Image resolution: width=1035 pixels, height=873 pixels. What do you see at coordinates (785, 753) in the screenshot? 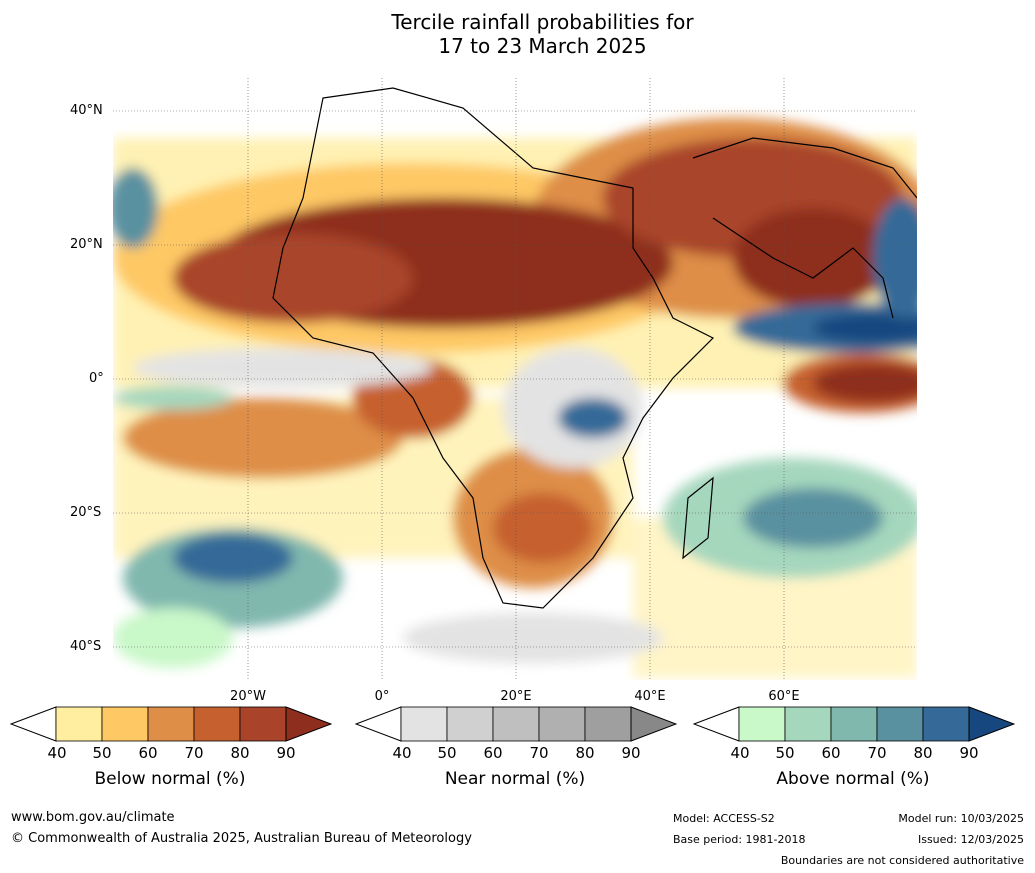
I see `above-tick-50: 50` at bounding box center [785, 753].